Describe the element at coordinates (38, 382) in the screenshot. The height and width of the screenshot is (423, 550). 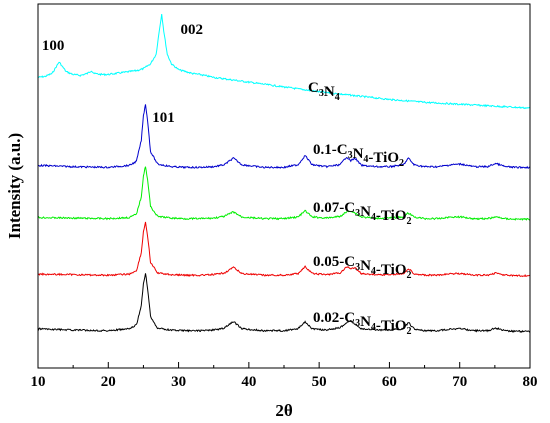
I see `x-tick-label-10: 10` at that location.